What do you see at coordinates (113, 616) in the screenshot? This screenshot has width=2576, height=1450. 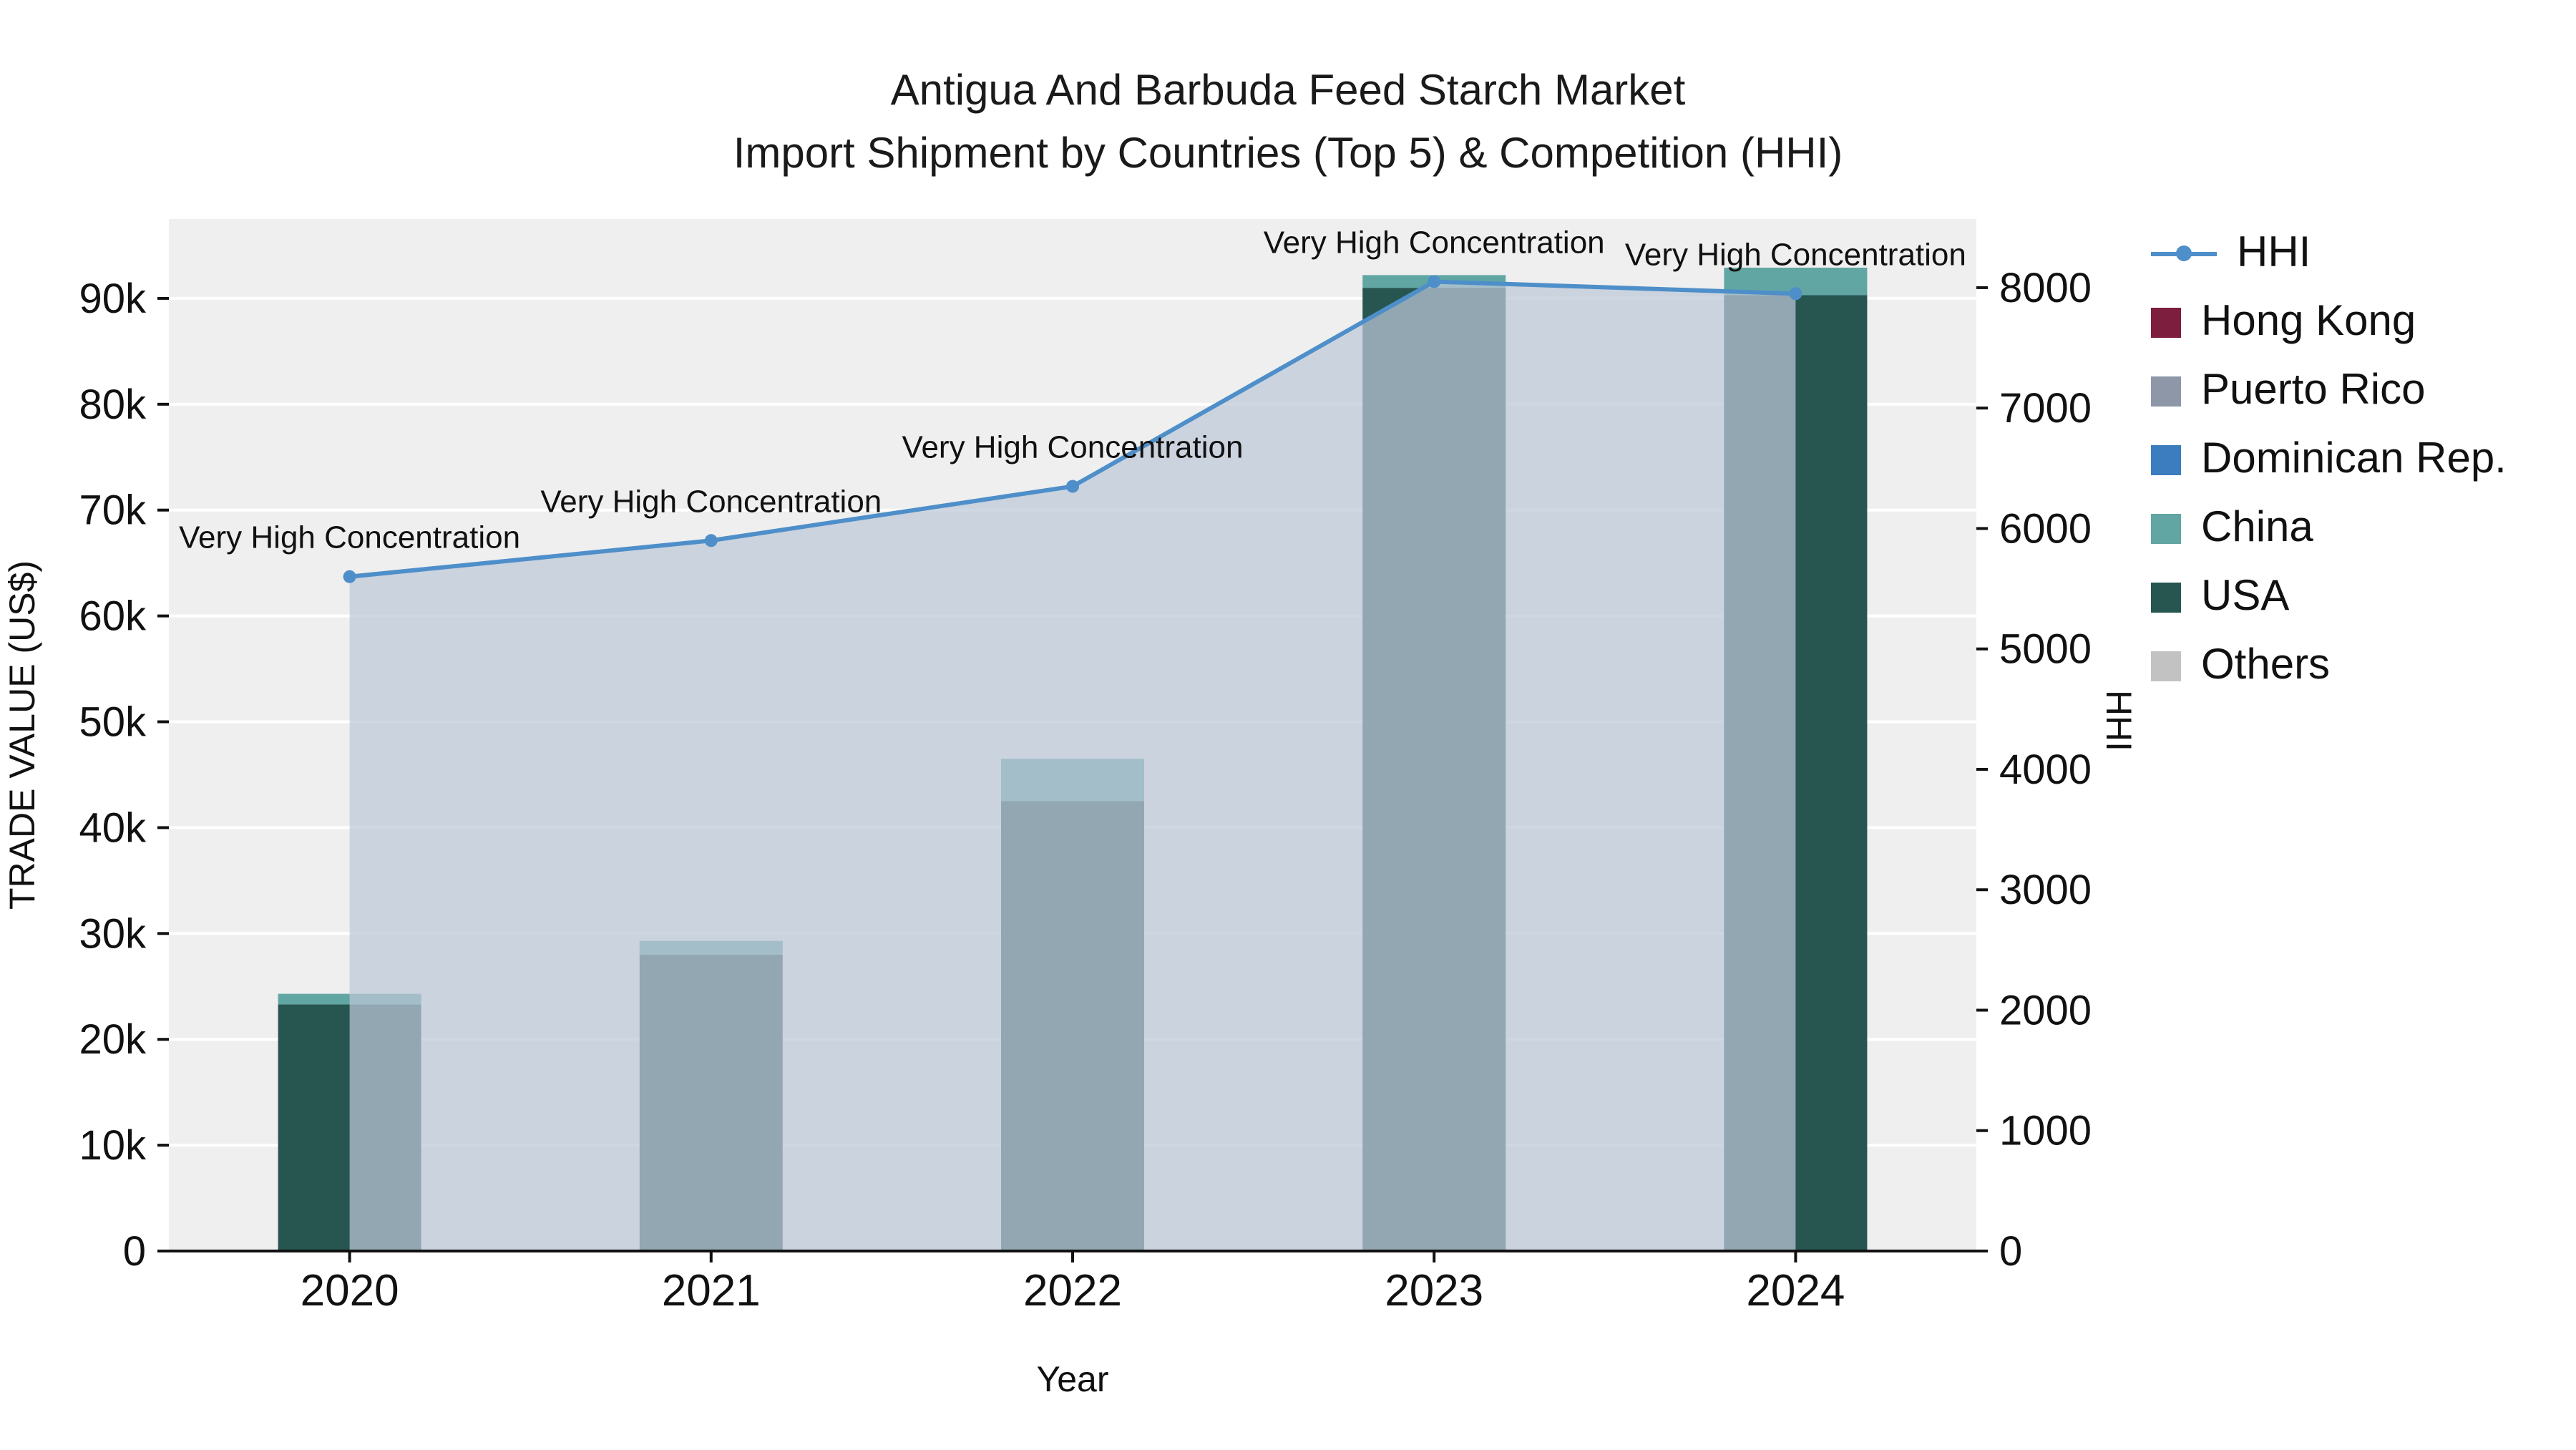 I see `left-axis-tick-label: 60k` at bounding box center [113, 616].